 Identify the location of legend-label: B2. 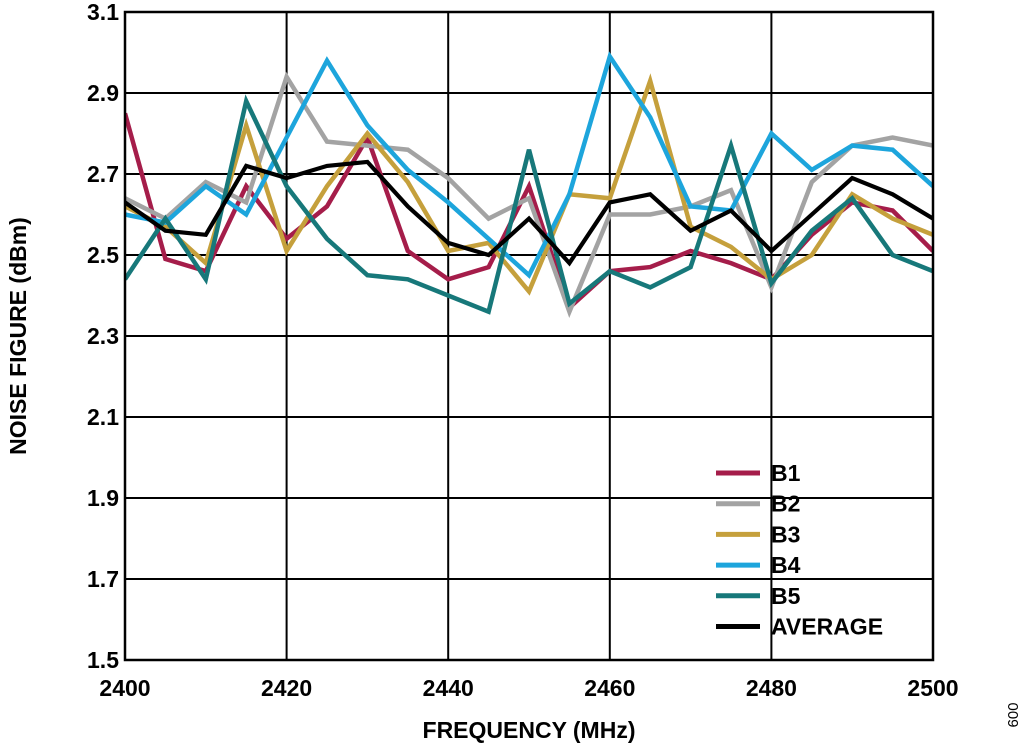
(785, 504).